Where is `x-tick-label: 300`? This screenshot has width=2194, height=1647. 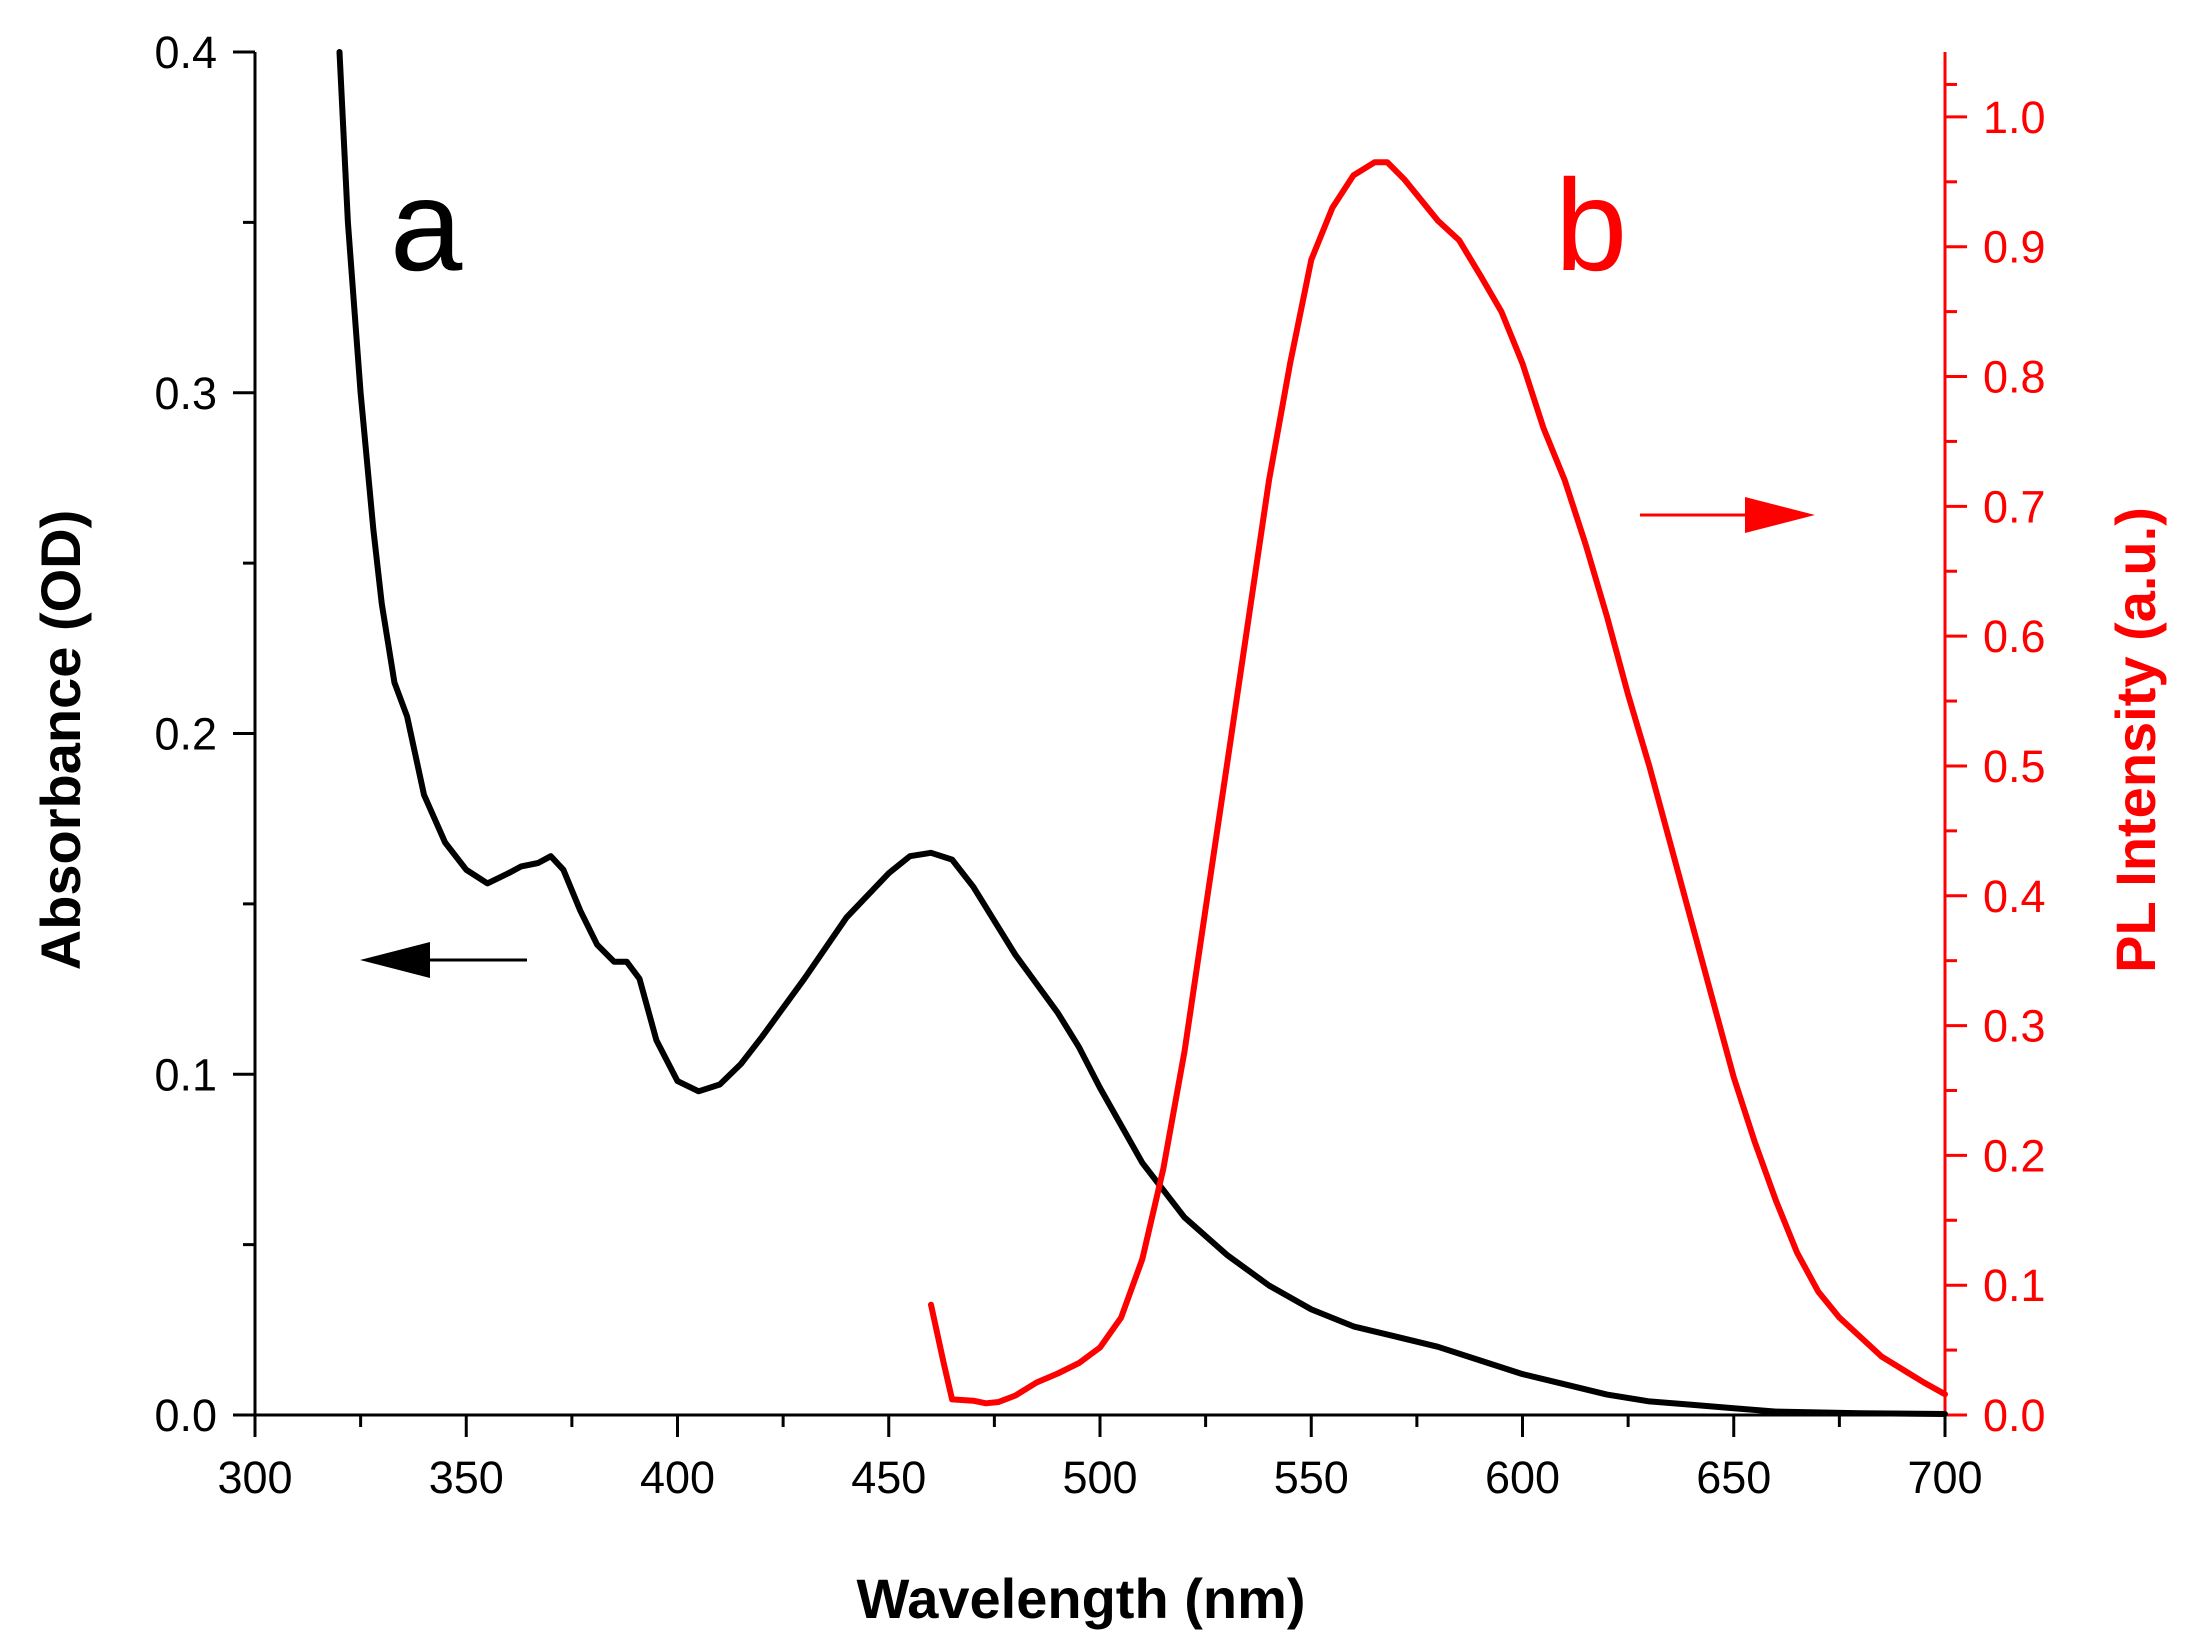 x-tick-label: 300 is located at coordinates (254, 1477).